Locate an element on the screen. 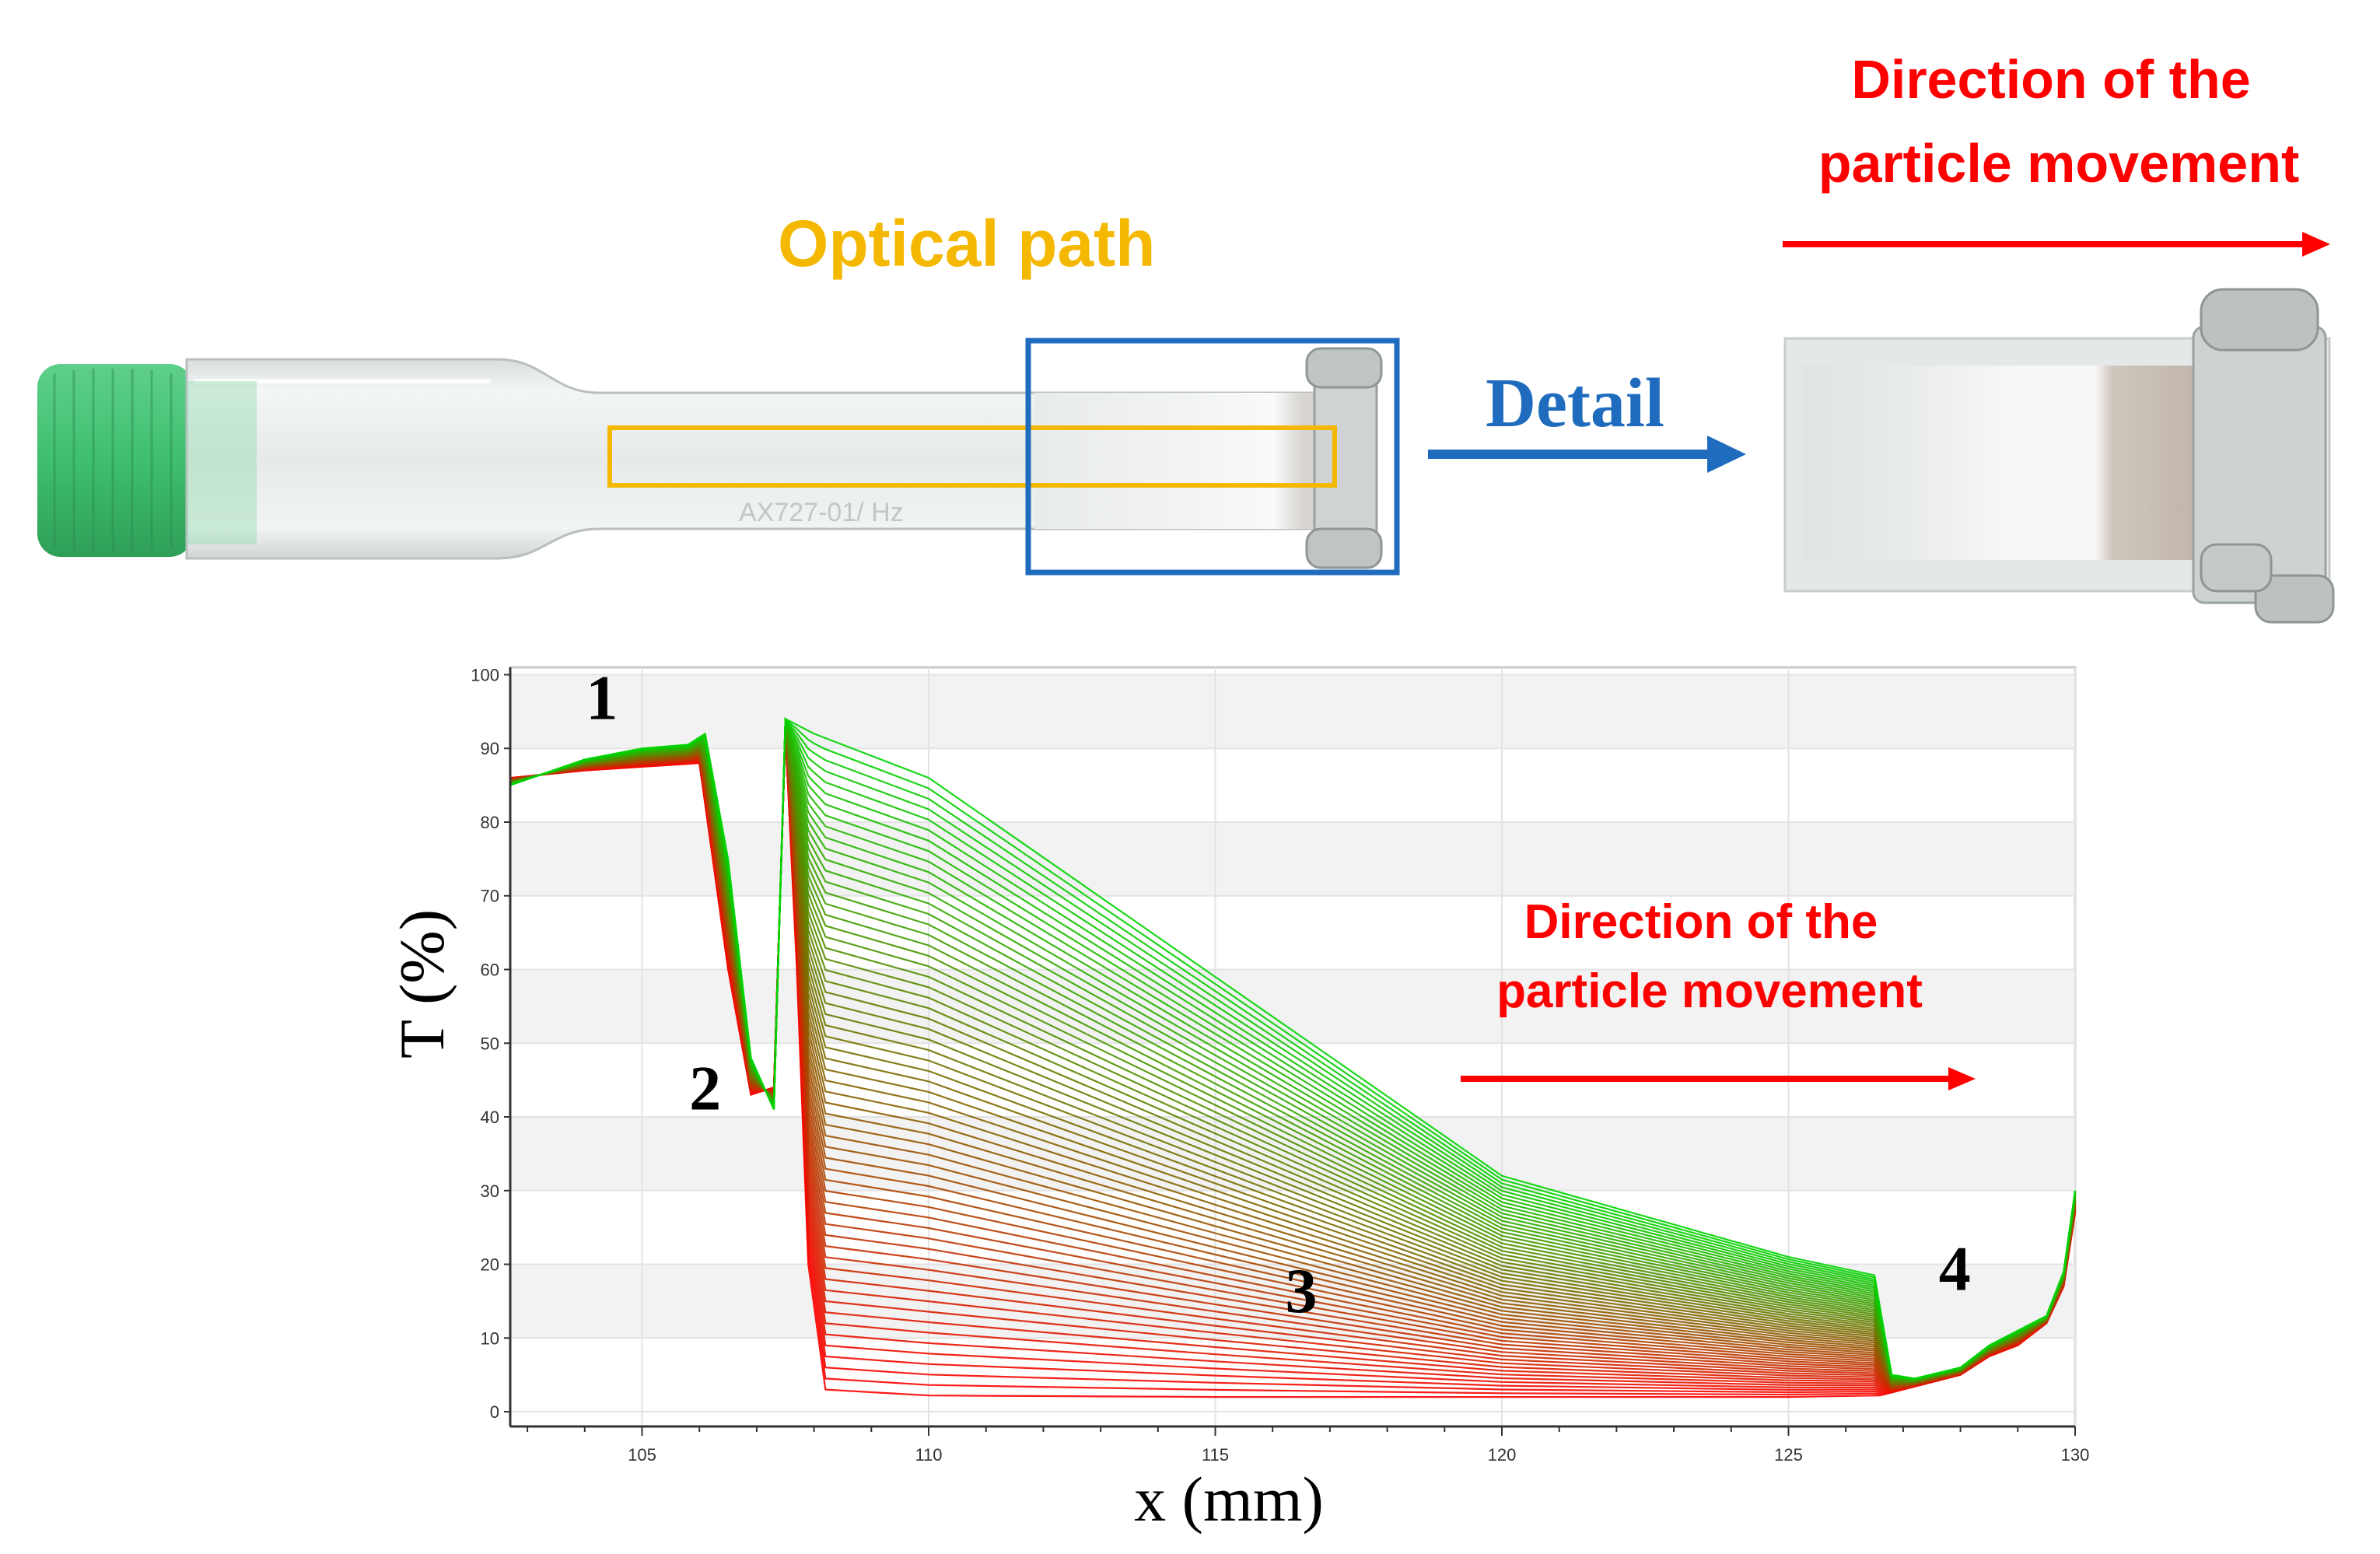 Image resolution: width=2380 pixels, height=1554 pixels. y-tick-label: 90 is located at coordinates (490, 748).